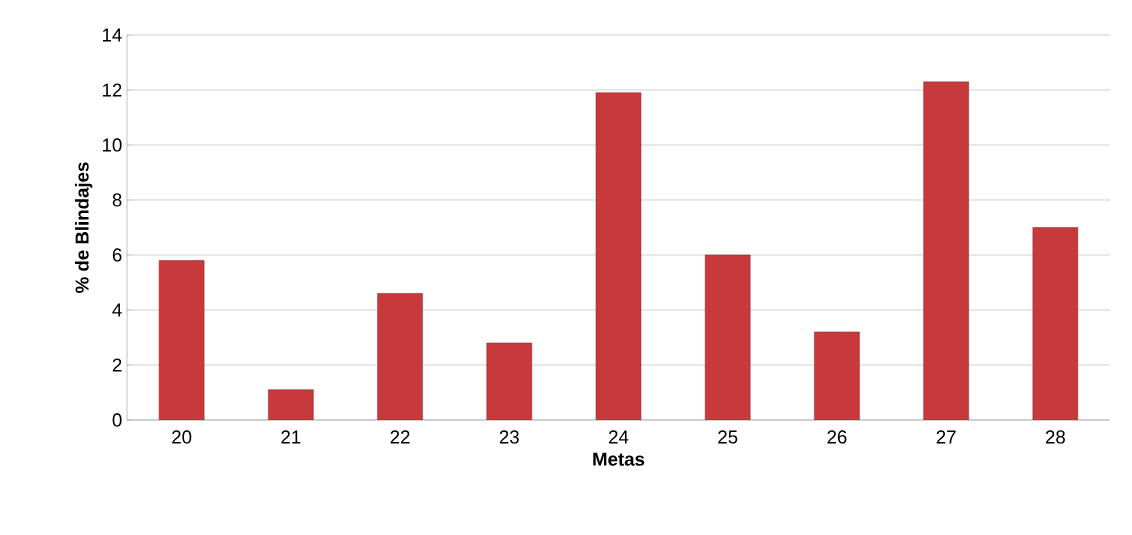  Describe the element at coordinates (117, 255) in the screenshot. I see `y-tick-label: 6` at that location.